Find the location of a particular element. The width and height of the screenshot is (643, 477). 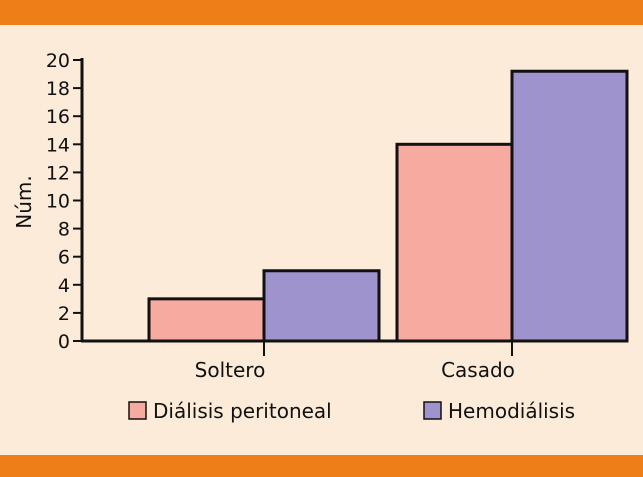

bottom-band is located at coordinates (321, 466).